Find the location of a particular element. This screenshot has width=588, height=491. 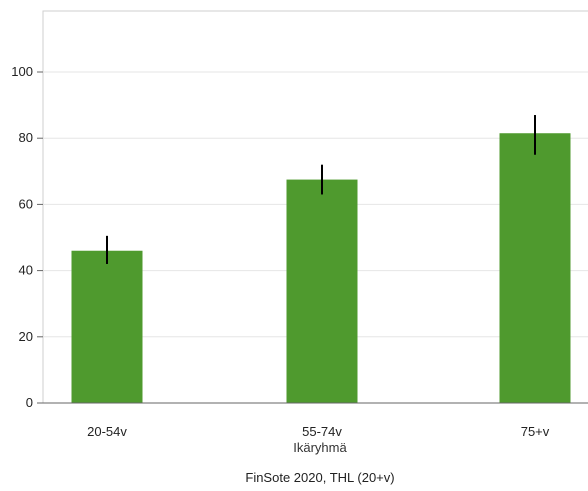

y-tick-label: 100 is located at coordinates (22, 71).